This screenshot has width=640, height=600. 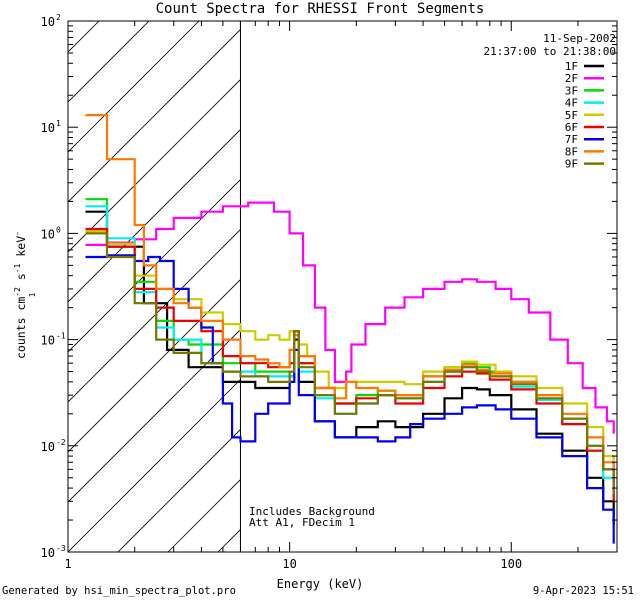 I want to click on y-axis-label: counts cm-2 s-1 keV-1, so click(x=25, y=295).